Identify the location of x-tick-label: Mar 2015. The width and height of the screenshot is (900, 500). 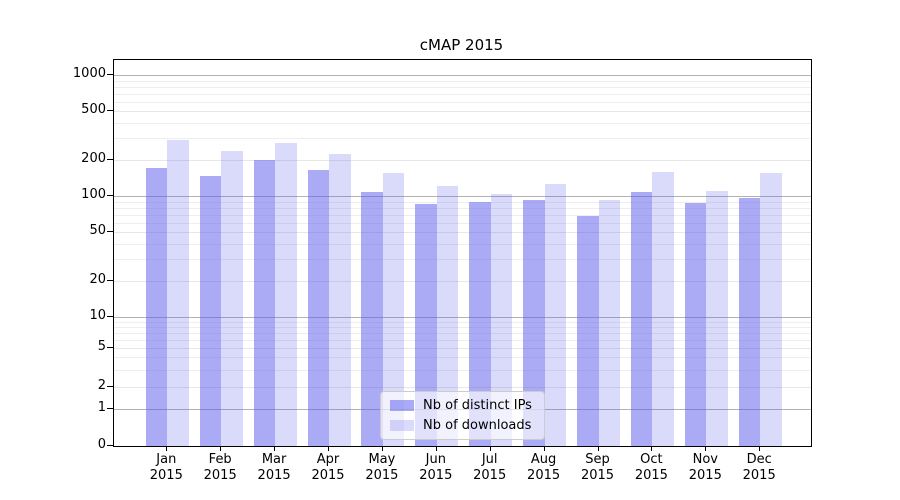
(274, 467).